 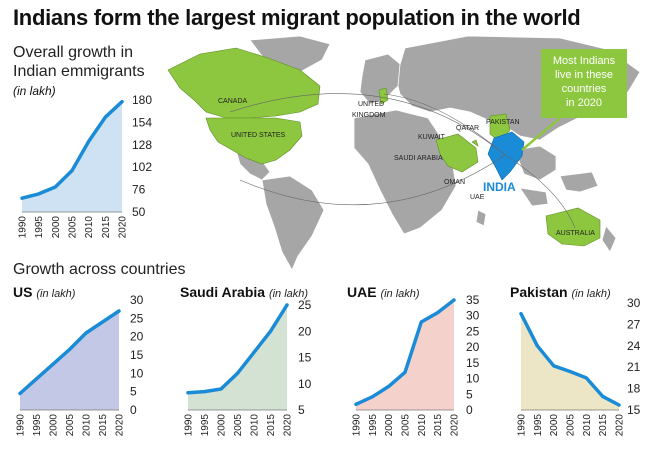 What do you see at coordinates (89, 227) in the screenshot?
I see `overall-xtick-2010: 2010` at bounding box center [89, 227].